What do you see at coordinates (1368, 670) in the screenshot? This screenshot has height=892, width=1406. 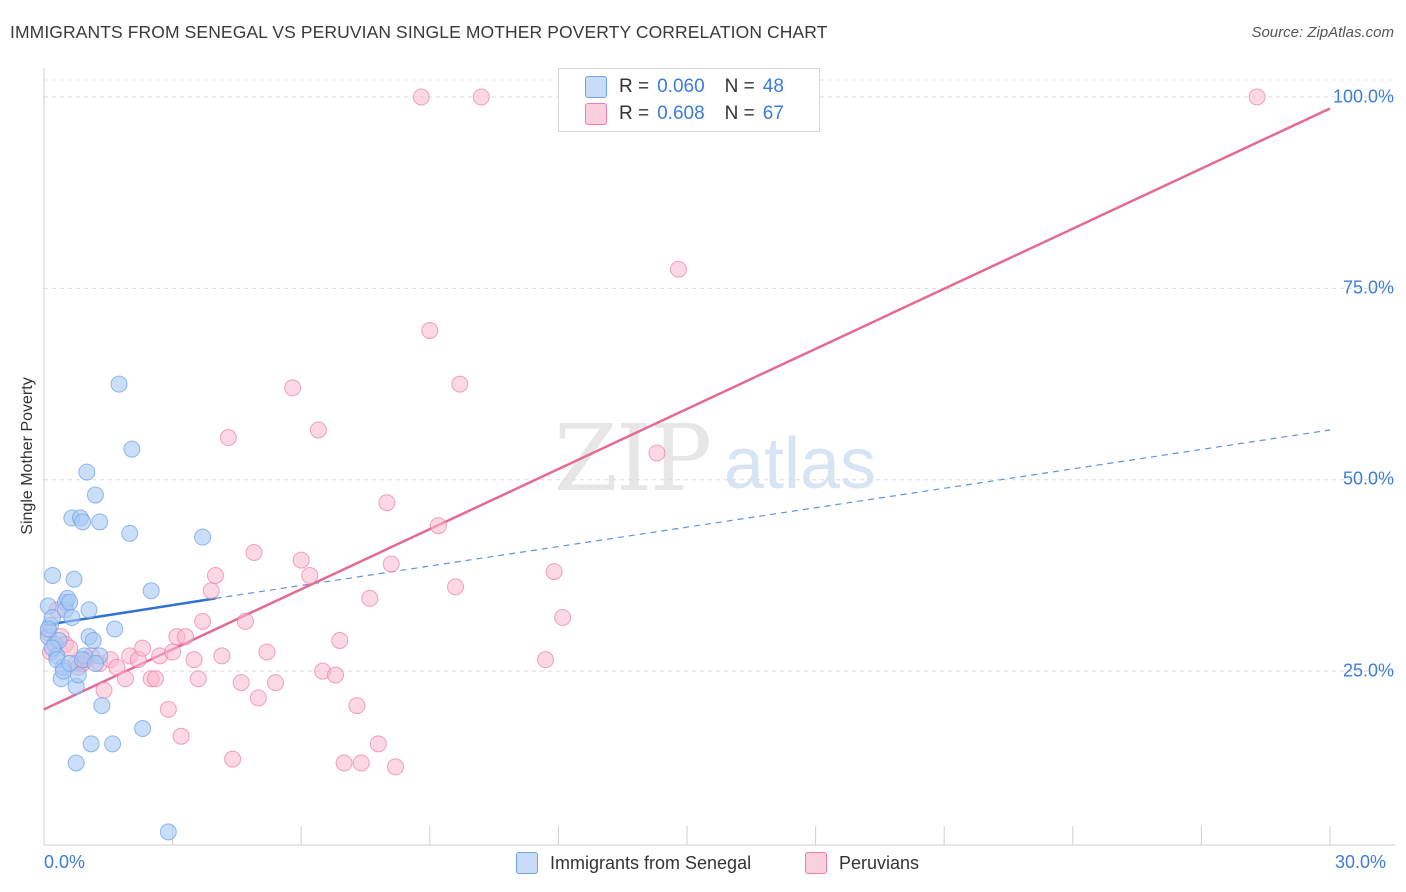 I see `y-tick-25: 25.0%` at bounding box center [1368, 670].